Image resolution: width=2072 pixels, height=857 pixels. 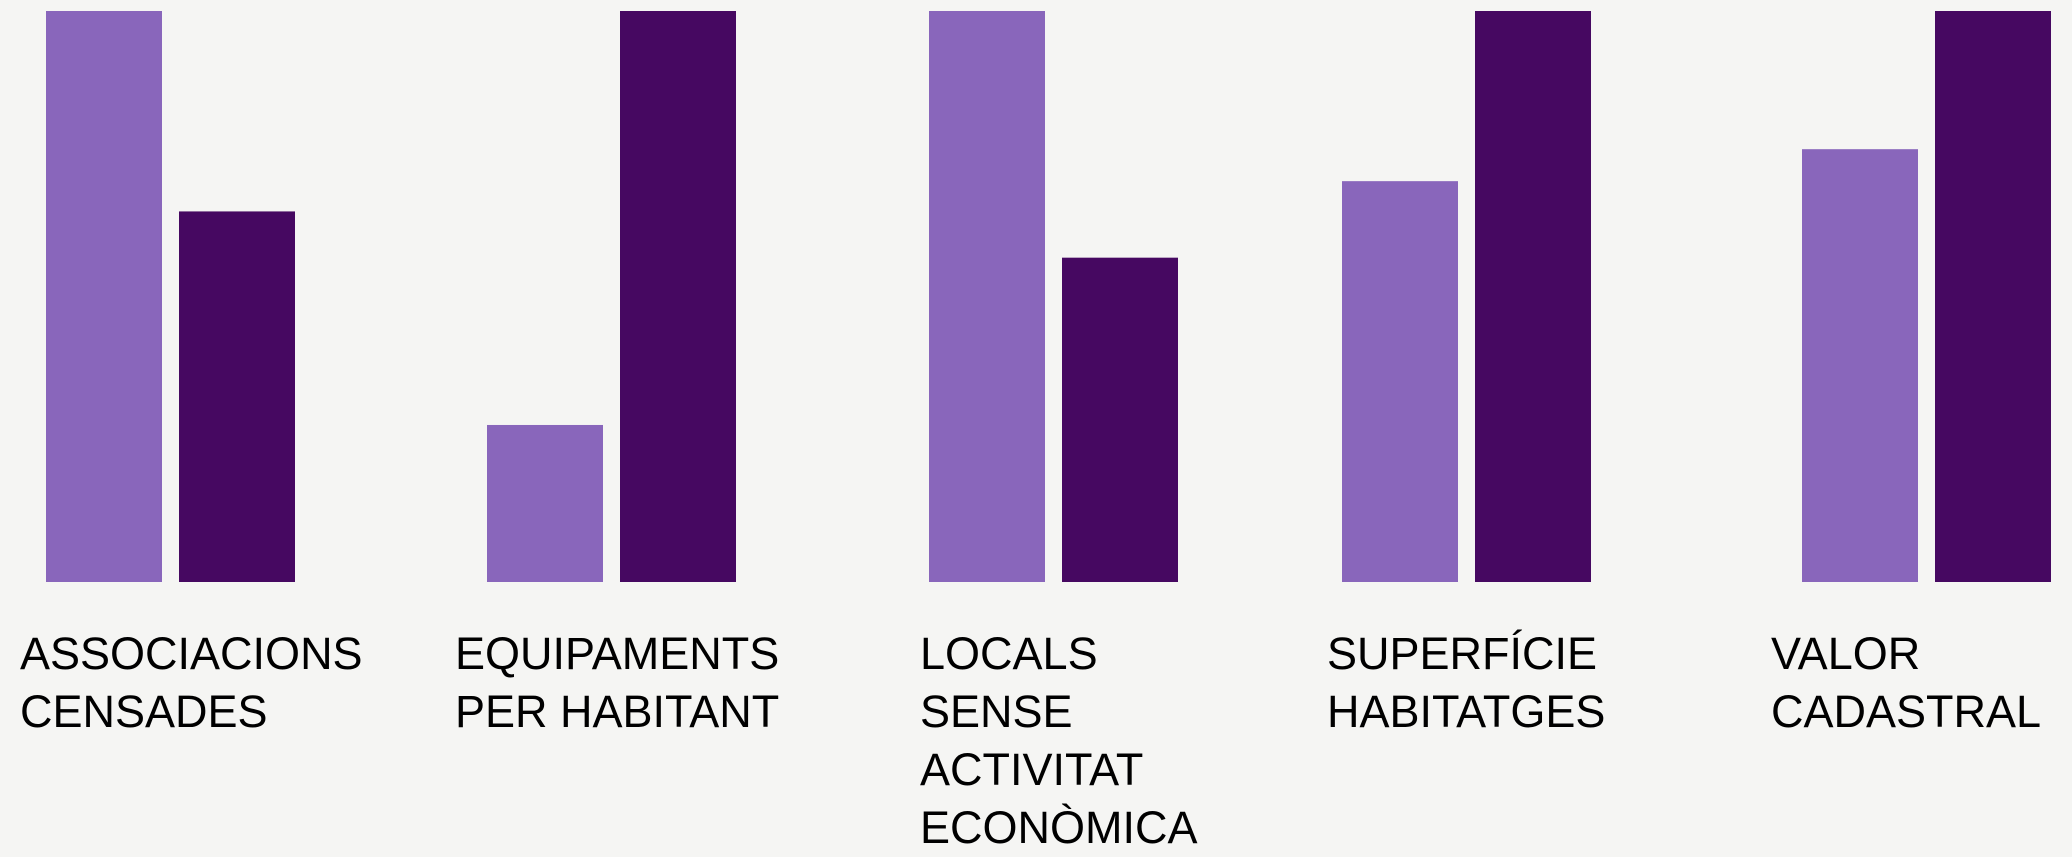 I want to click on category-label-locals: LOCALS SENSE ACTIVITAT ECONÒMICA, so click(x=1059, y=740).